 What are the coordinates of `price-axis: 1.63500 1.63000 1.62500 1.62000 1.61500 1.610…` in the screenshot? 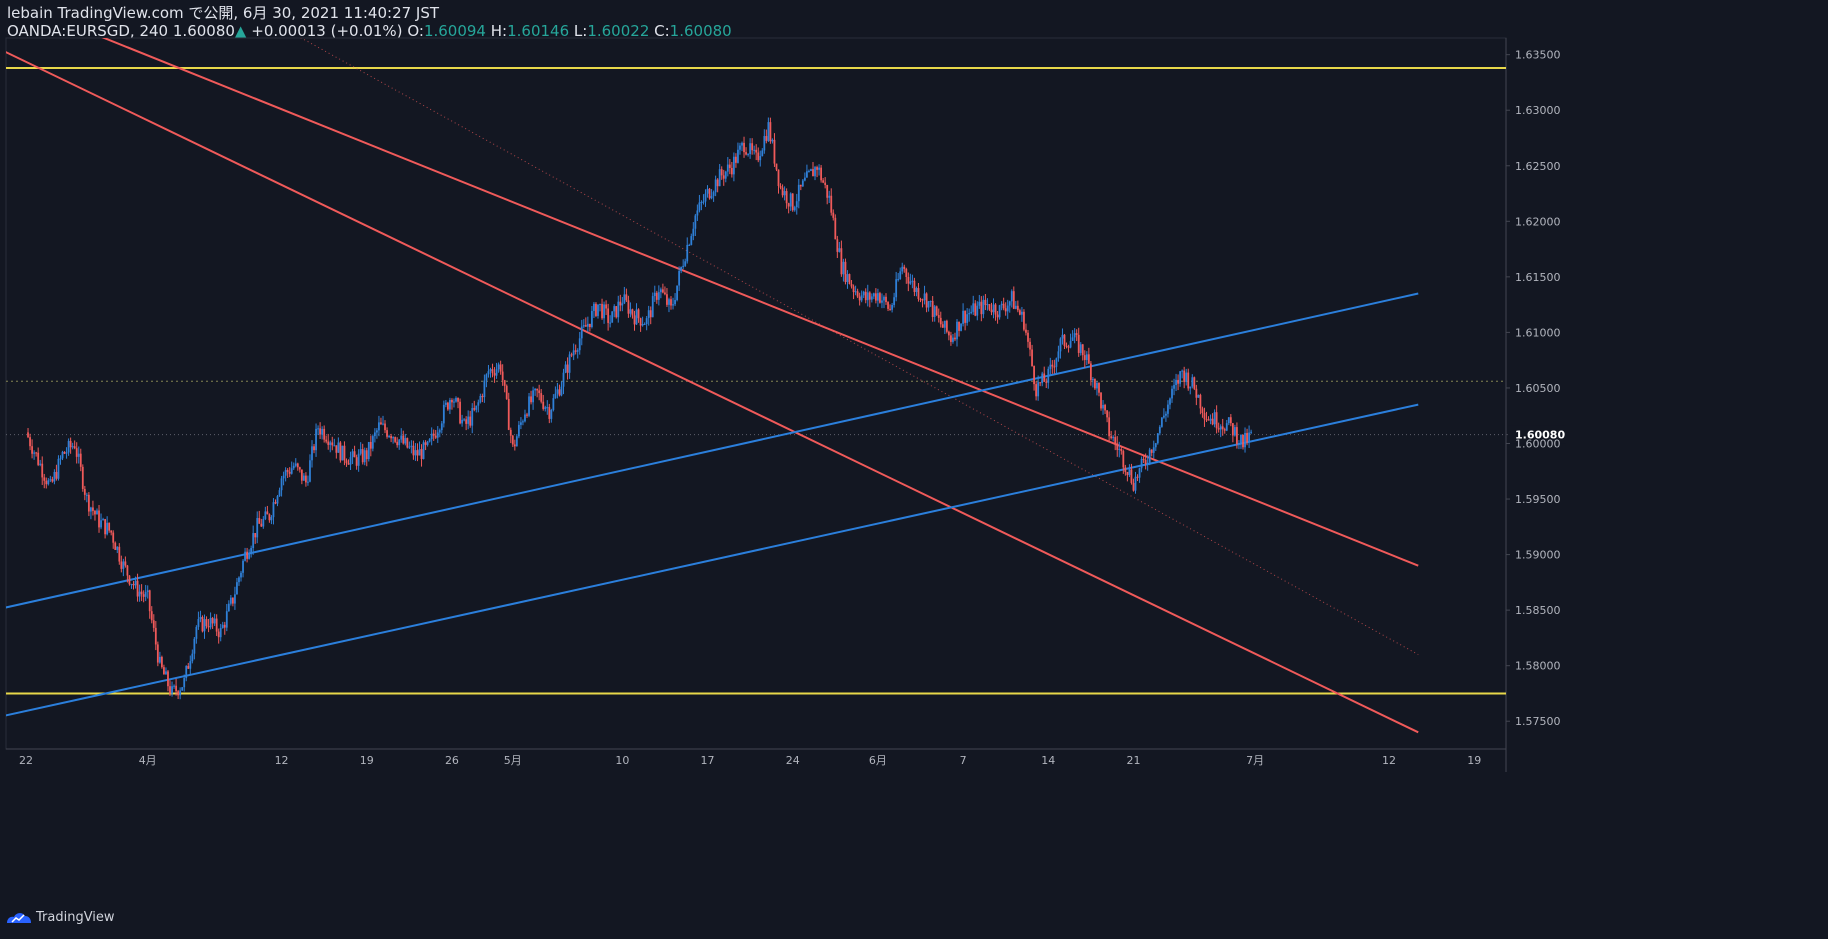 It's located at (1536, 389).